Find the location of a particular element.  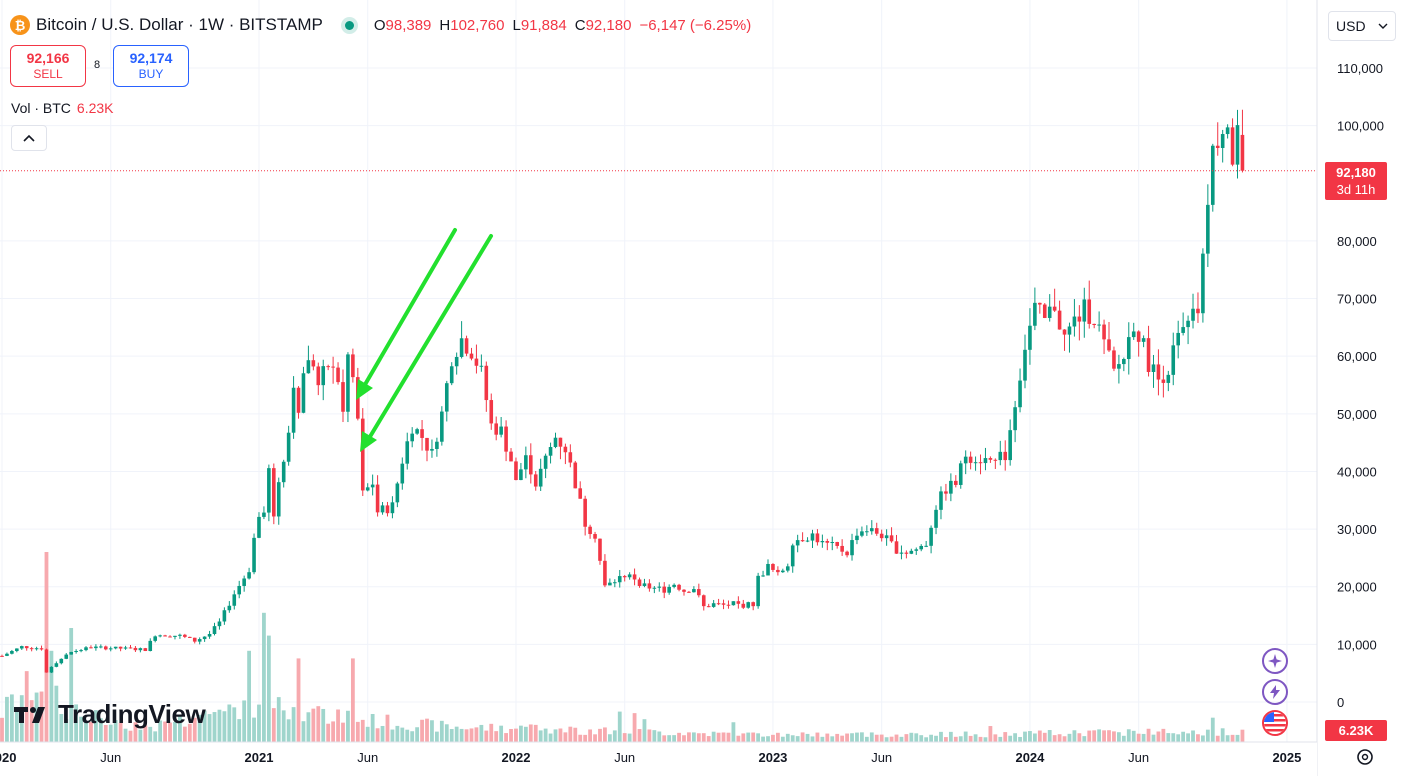

tradingview-logo: TradingView is located at coordinates (110, 714).